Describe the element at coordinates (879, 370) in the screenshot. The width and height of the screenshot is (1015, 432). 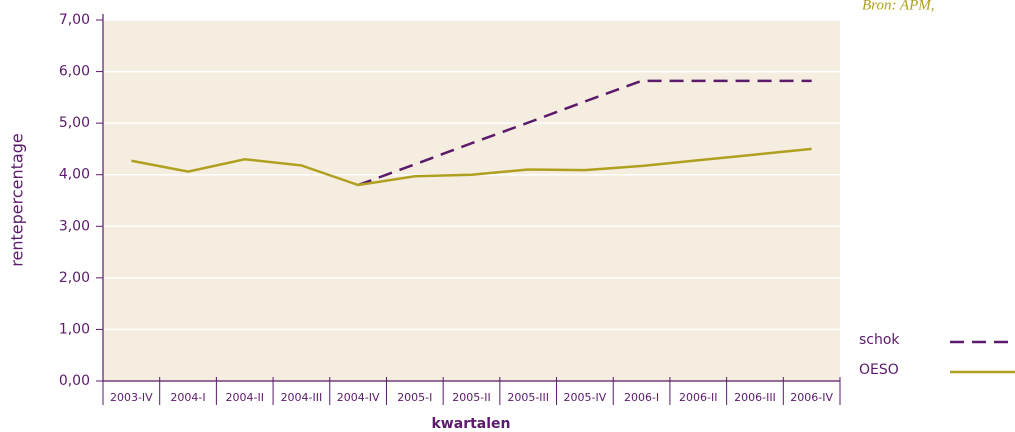
I see `legend-label: OESO` at that location.